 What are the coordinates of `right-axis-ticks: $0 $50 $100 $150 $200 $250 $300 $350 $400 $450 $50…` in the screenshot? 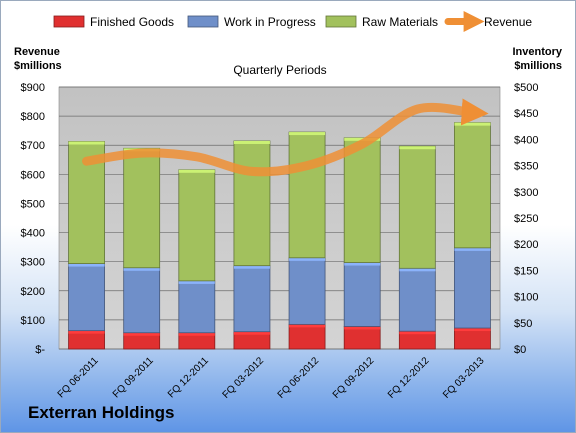 It's located at (526, 219).